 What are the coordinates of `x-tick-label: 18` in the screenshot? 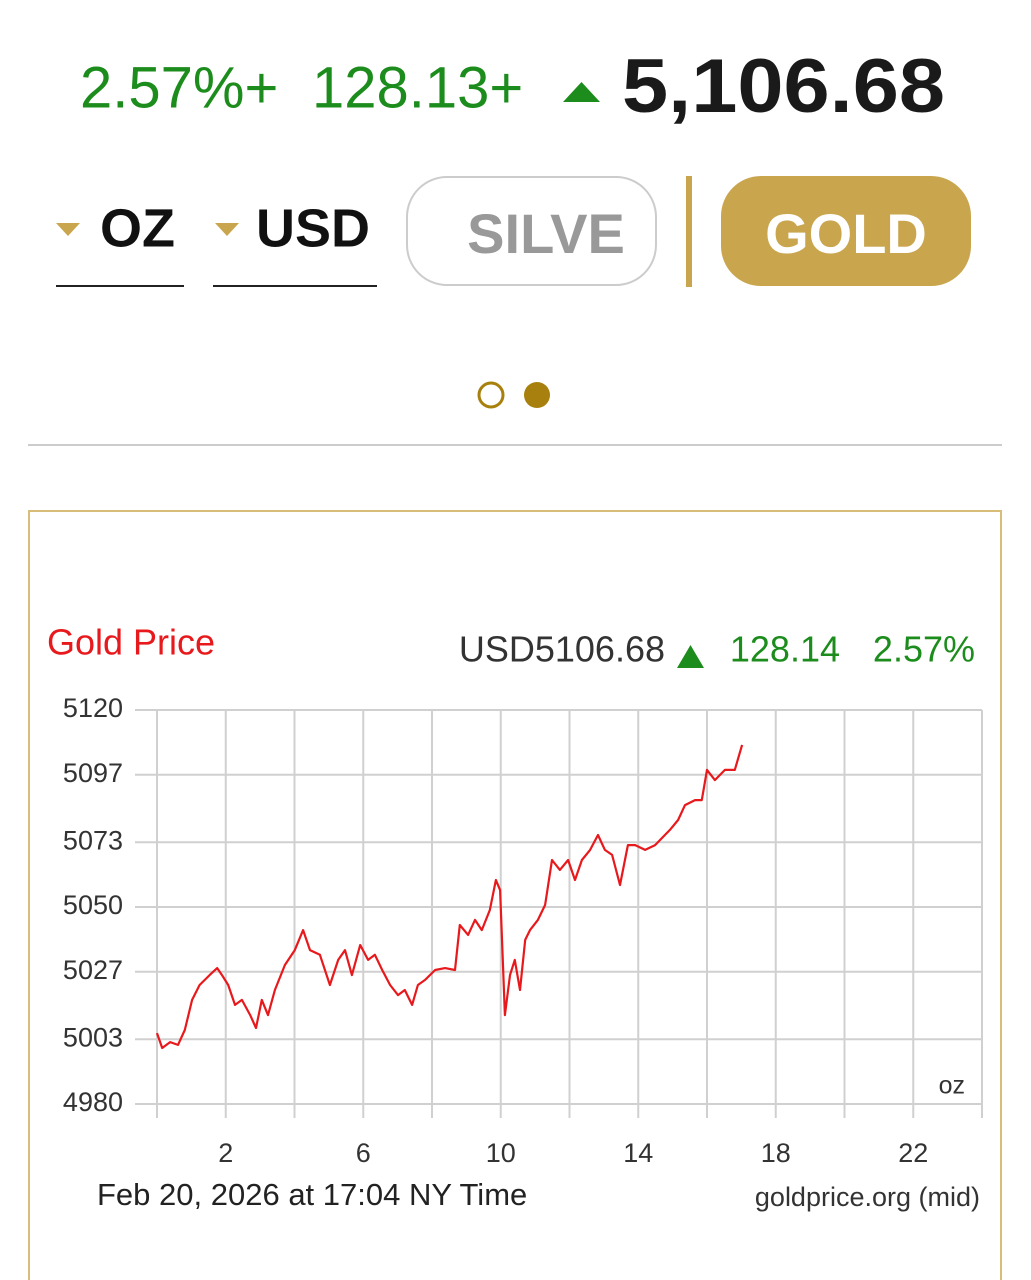 It's located at (776, 1153).